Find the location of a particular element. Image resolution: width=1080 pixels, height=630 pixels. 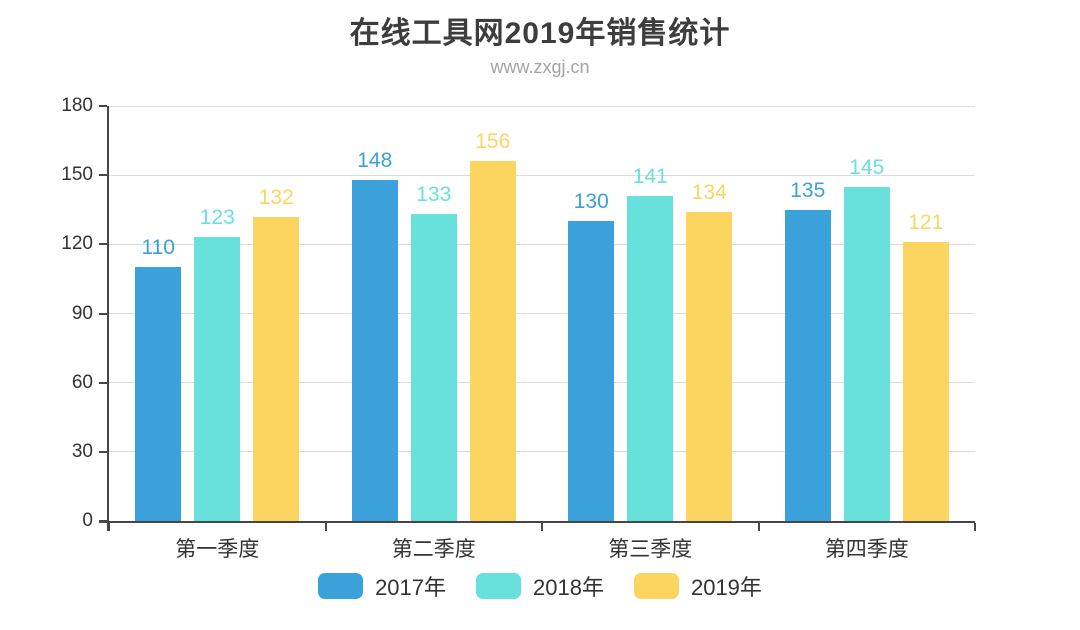

bar-value-label: 123 is located at coordinates (217, 218).